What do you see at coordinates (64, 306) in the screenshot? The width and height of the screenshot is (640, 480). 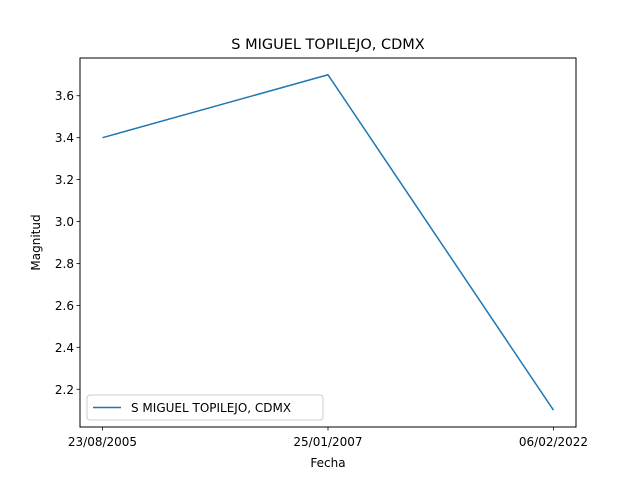 I see `y-tick-label: 2.6` at bounding box center [64, 306].